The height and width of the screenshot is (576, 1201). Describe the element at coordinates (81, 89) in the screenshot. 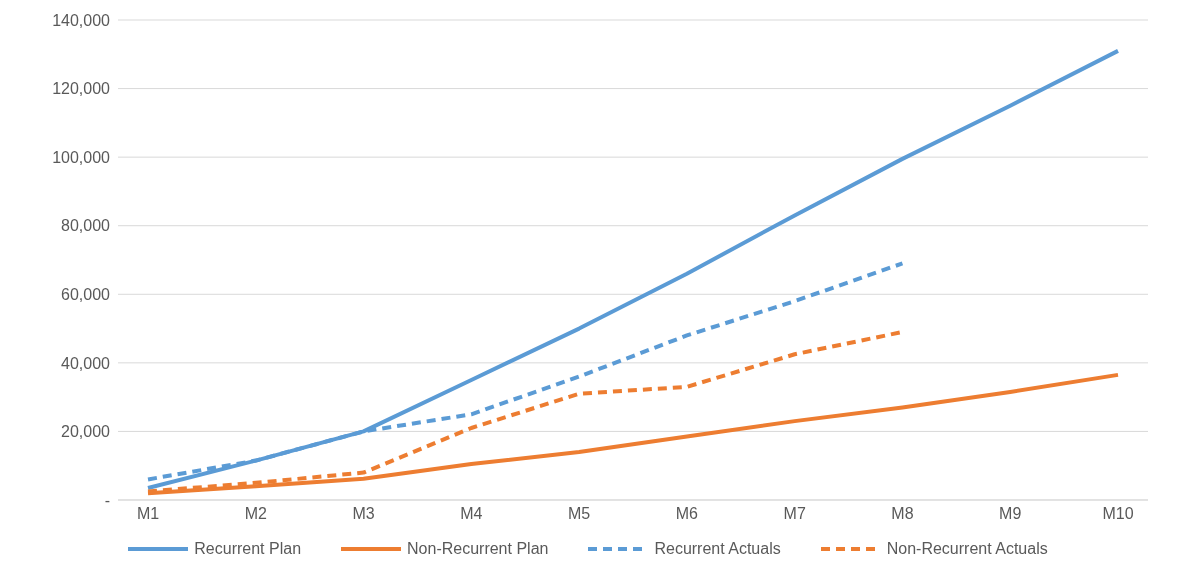

I see `y-tick-label: 120,000` at that location.